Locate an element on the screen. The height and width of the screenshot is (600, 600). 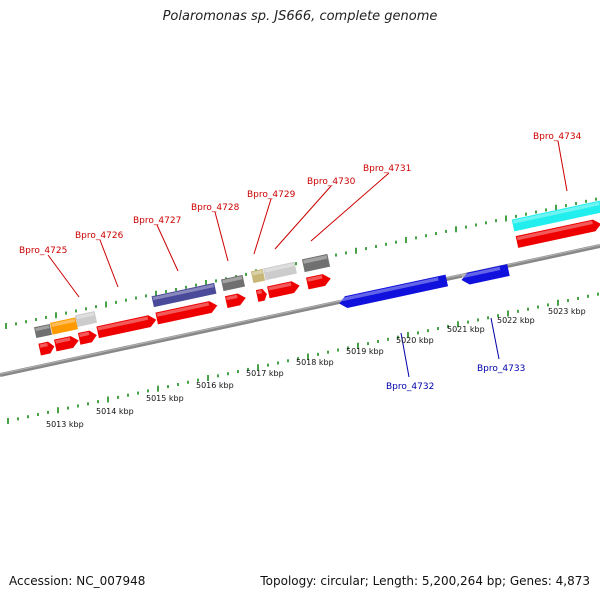
gene-label-bpro-4734: Bpro_4734 is located at coordinates (557, 137).